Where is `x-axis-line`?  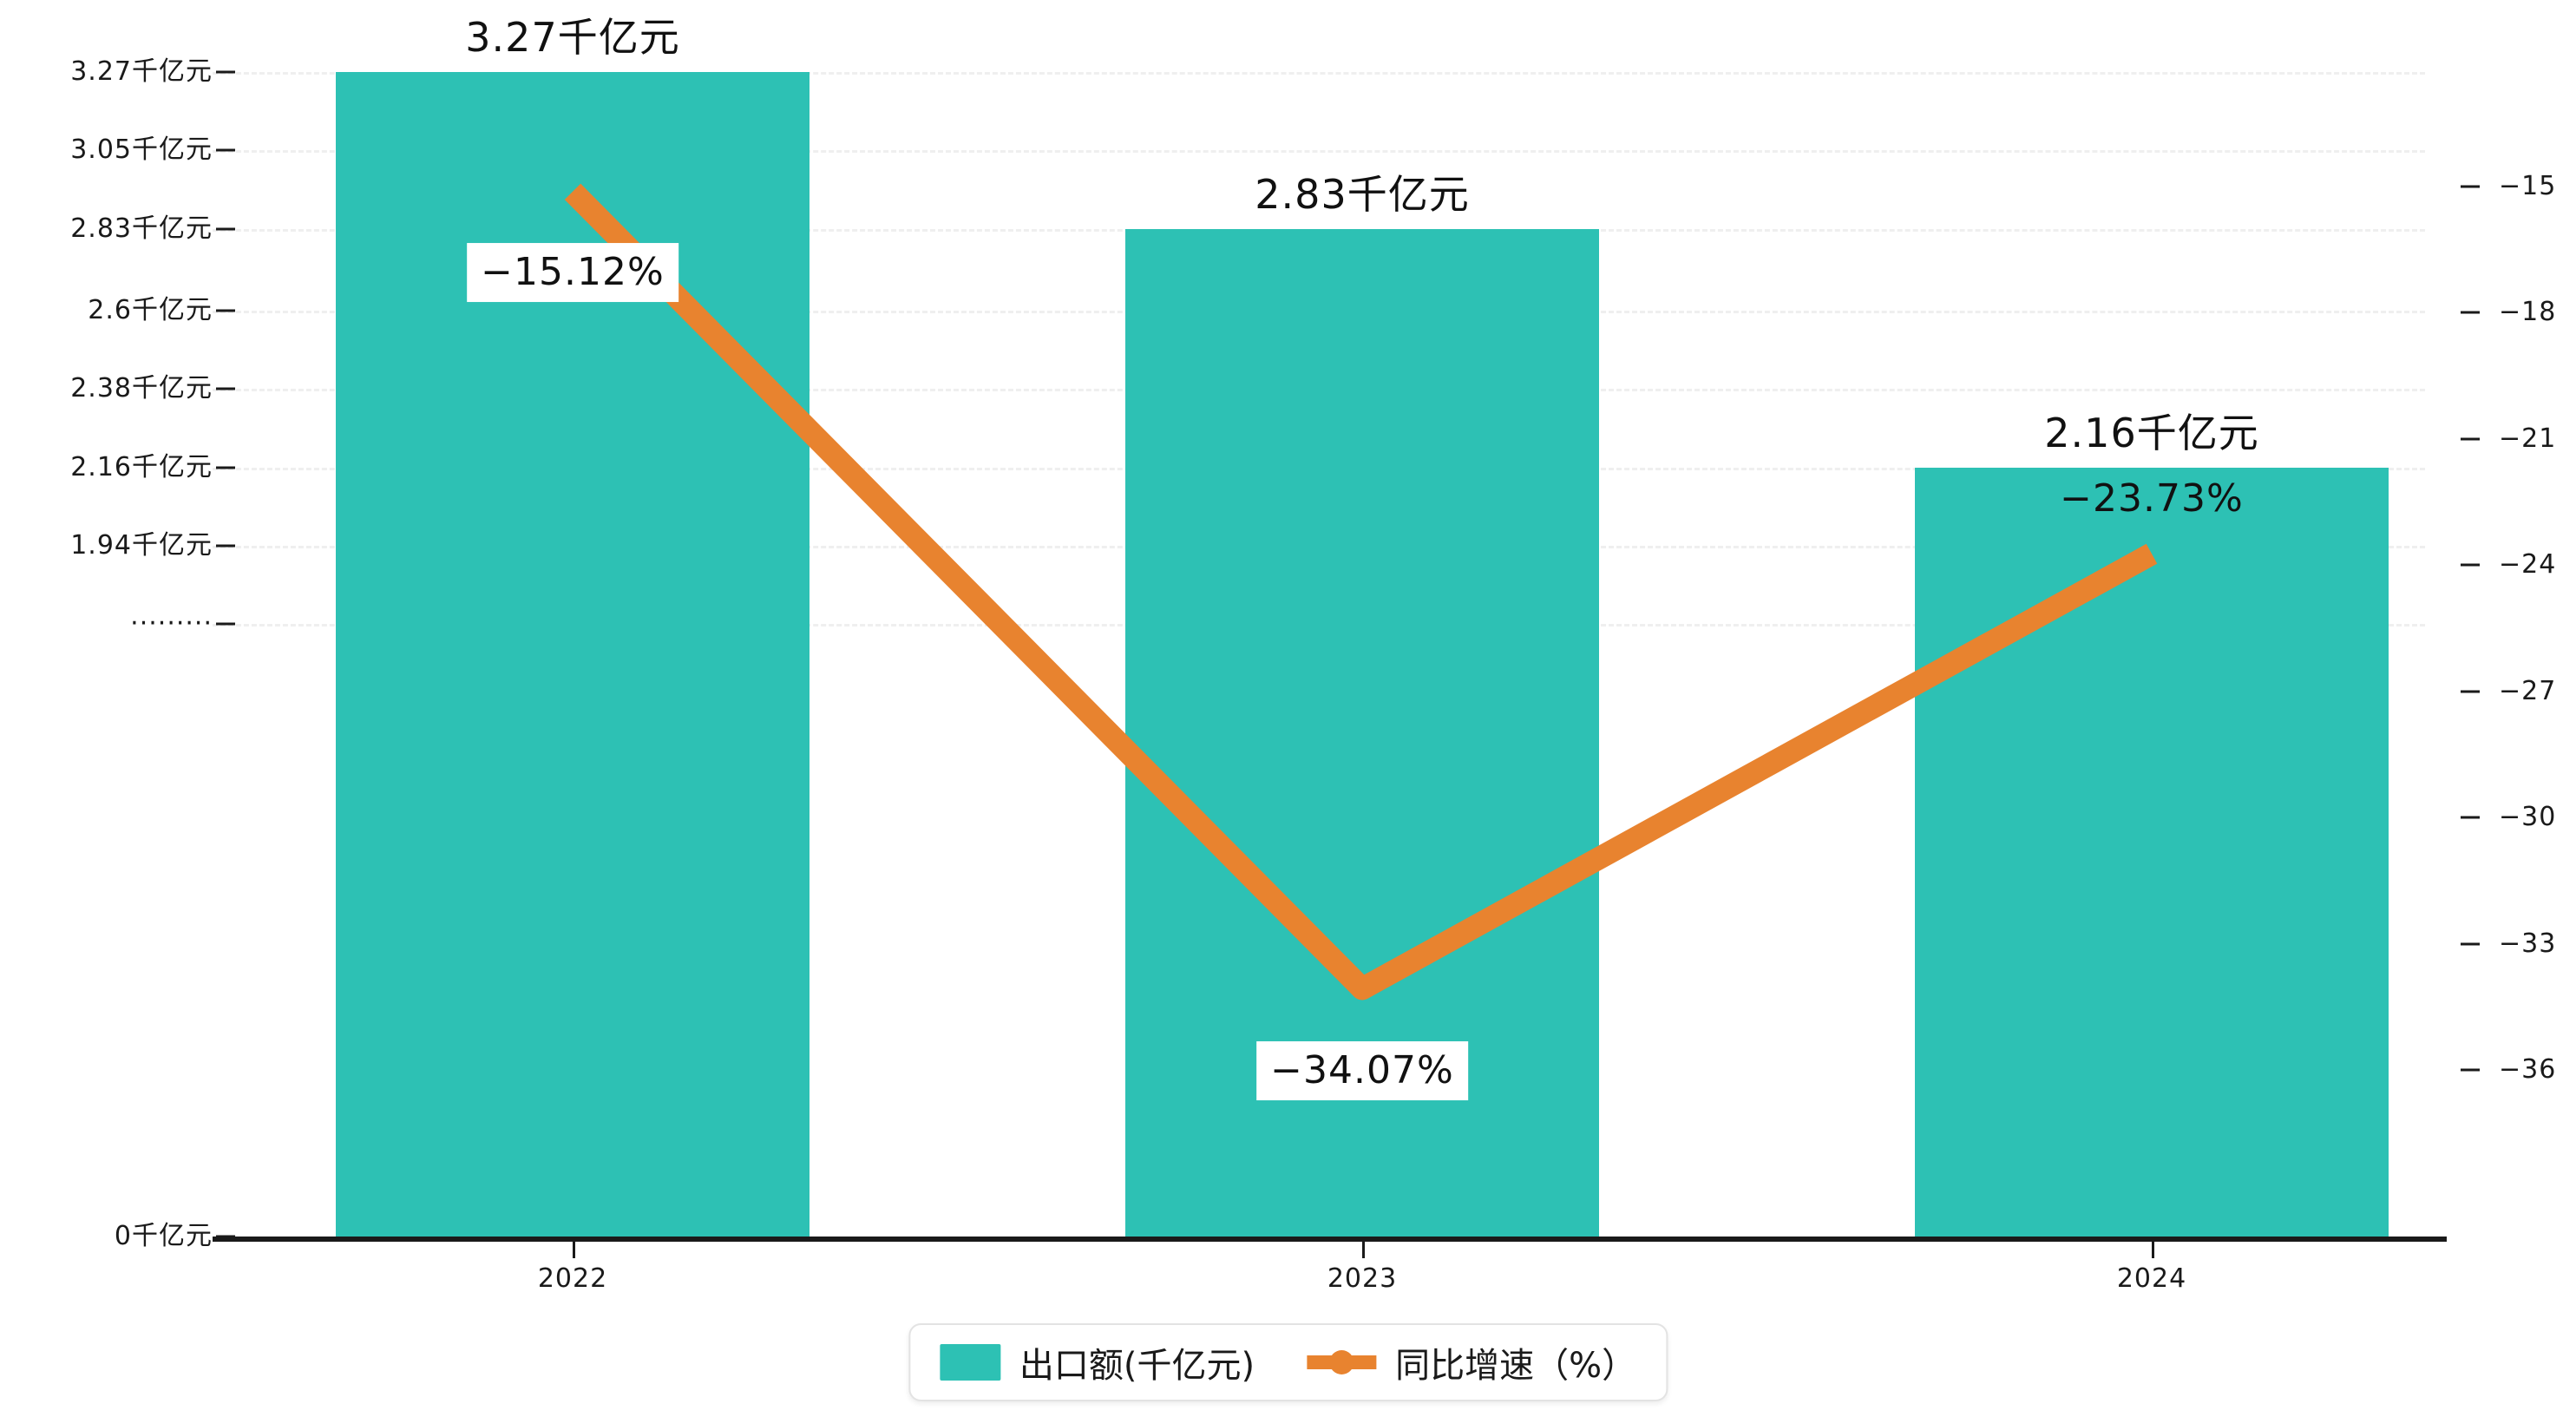 x-axis-line is located at coordinates (1330, 1239).